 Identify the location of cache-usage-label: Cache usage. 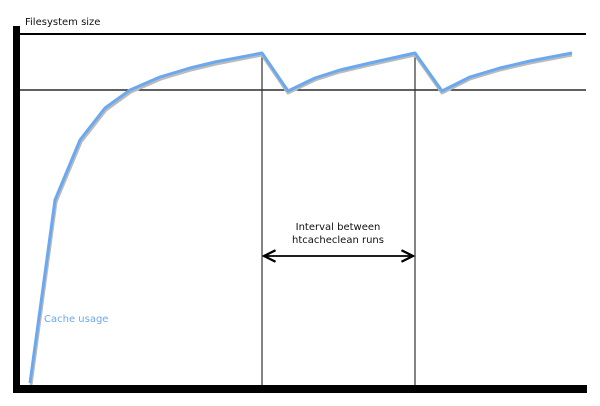
(76, 319).